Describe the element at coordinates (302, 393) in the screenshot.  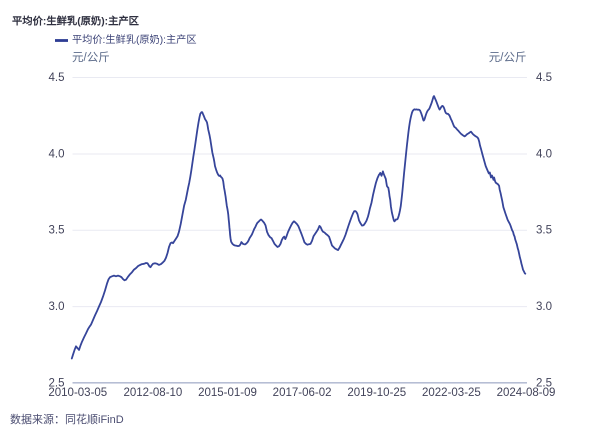
I see `svg-text: 2017-06-02` at that location.